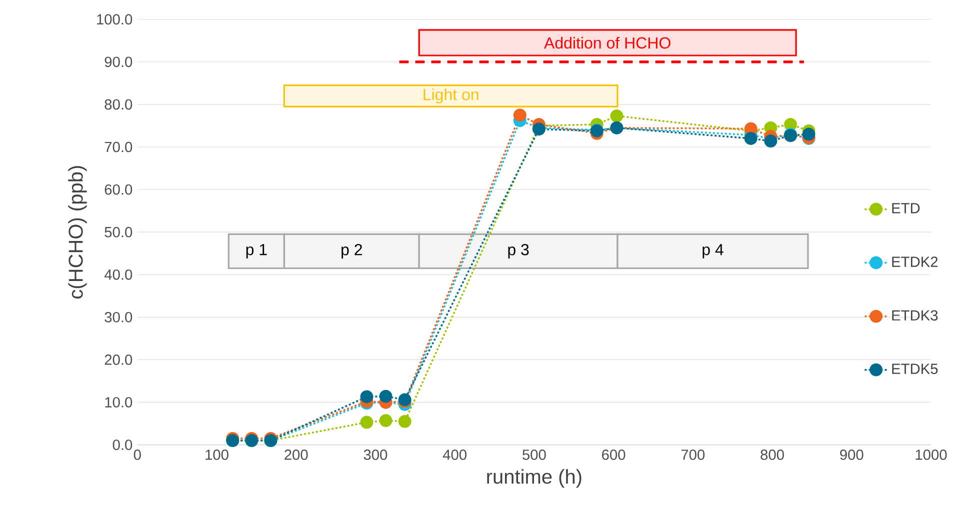  What do you see at coordinates (118, 359) in the screenshot?
I see `y-tick-label: 20.0` at bounding box center [118, 359].